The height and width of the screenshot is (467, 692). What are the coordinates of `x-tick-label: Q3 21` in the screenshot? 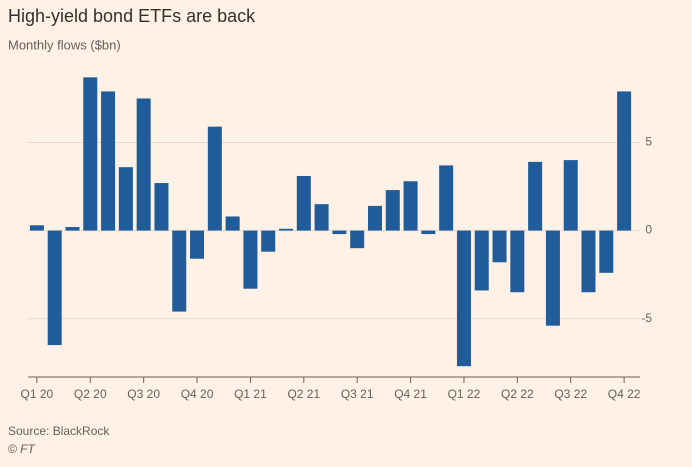 It's located at (357, 394).